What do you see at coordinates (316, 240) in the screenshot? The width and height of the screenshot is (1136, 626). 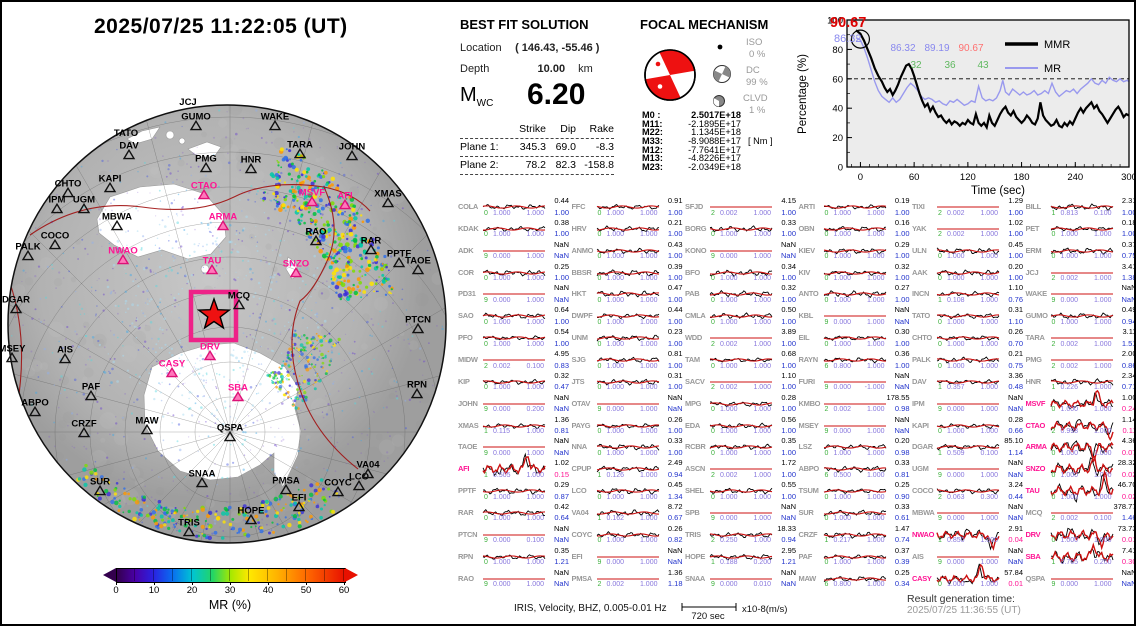 I see `globe-station-triangle-RAO` at bounding box center [316, 240].